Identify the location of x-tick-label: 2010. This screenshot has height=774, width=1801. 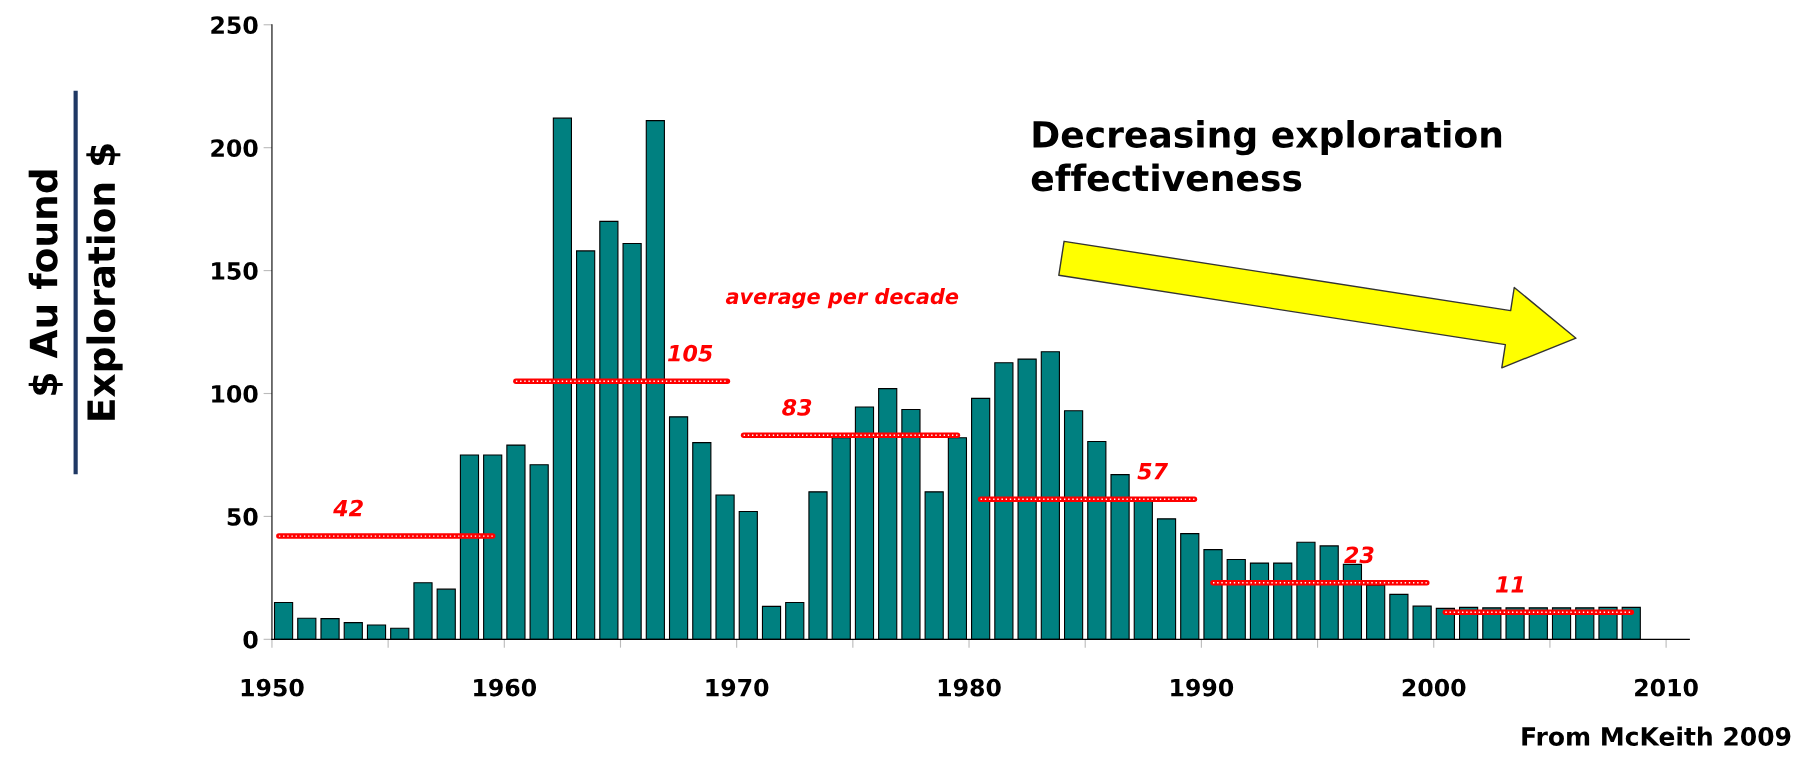
(1666, 687).